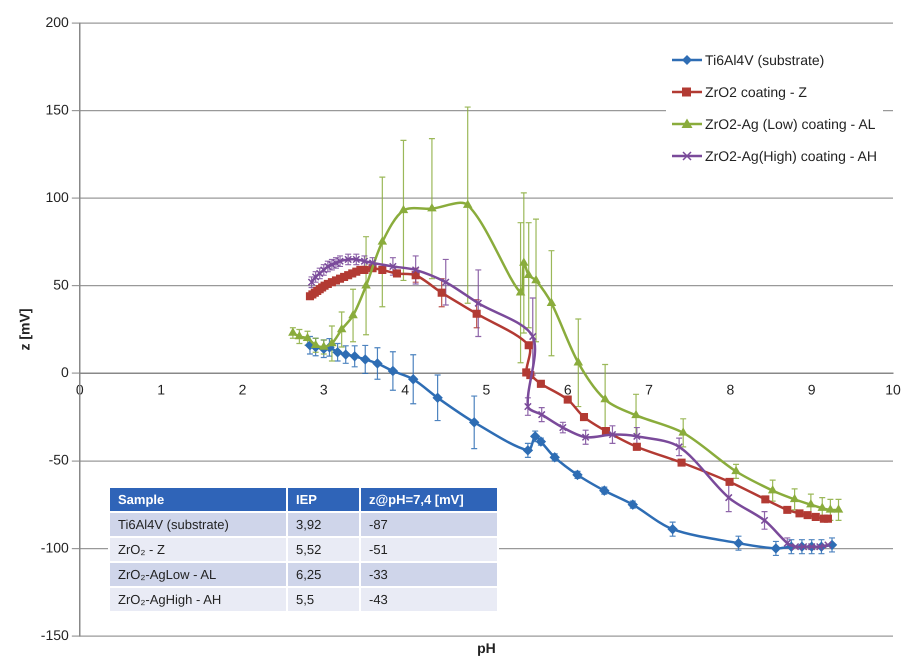 This screenshot has height=669, width=919. Describe the element at coordinates (59, 460) in the screenshot. I see `y-tick-label: -50` at that location.